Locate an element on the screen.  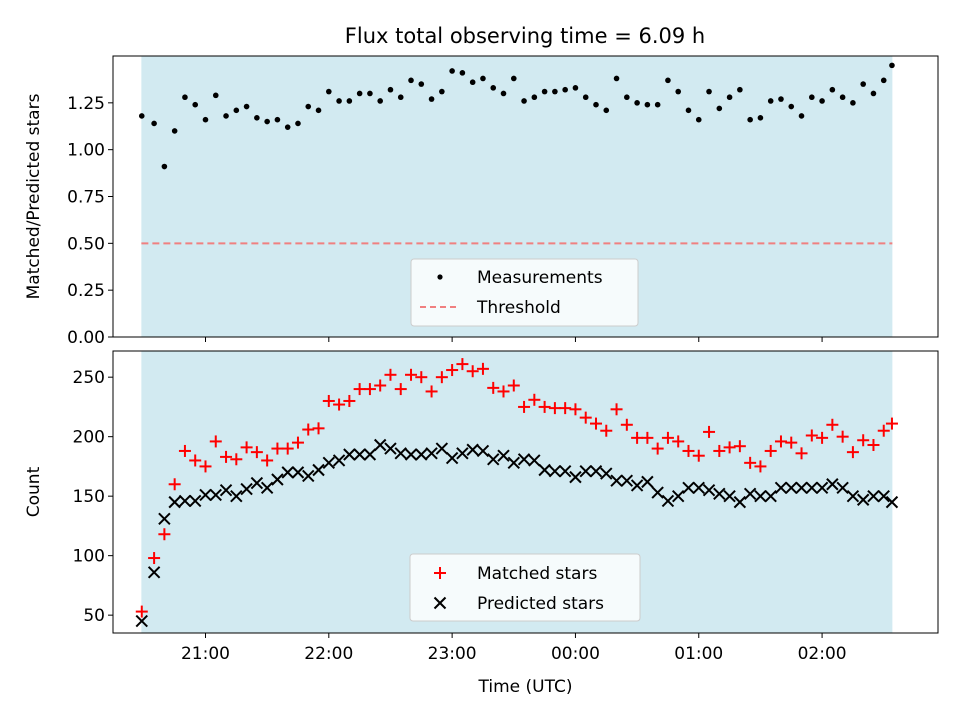
y-tick-label: 0.00 is located at coordinates (86, 338).